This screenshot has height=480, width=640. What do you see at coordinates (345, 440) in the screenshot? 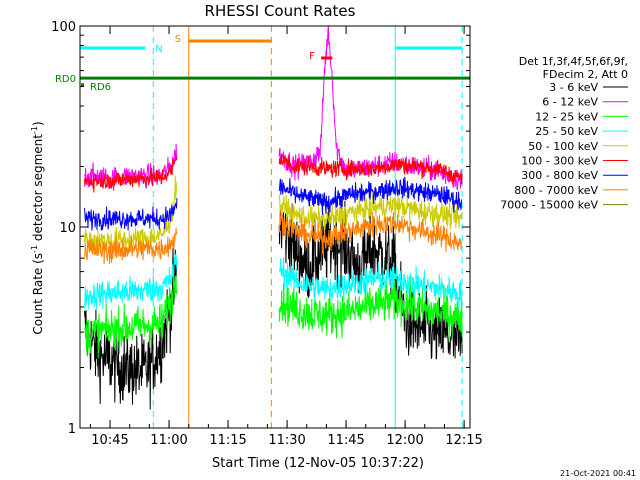
I see `x-tick-label: 11:45` at bounding box center [345, 440].